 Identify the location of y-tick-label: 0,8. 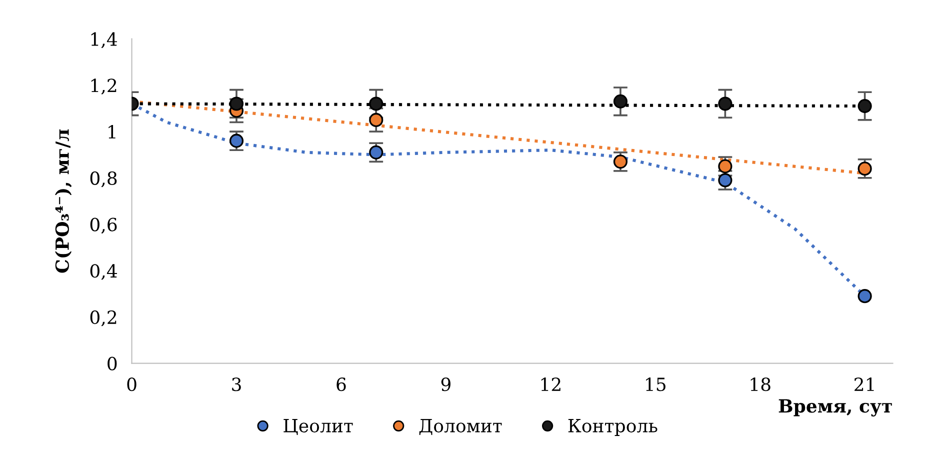
(103, 179).